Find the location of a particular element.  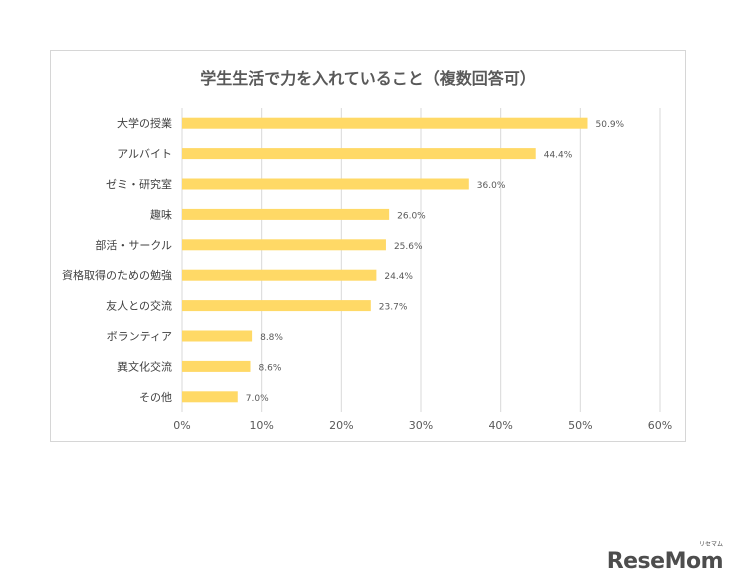

x-tick-label: 30% is located at coordinates (421, 425).